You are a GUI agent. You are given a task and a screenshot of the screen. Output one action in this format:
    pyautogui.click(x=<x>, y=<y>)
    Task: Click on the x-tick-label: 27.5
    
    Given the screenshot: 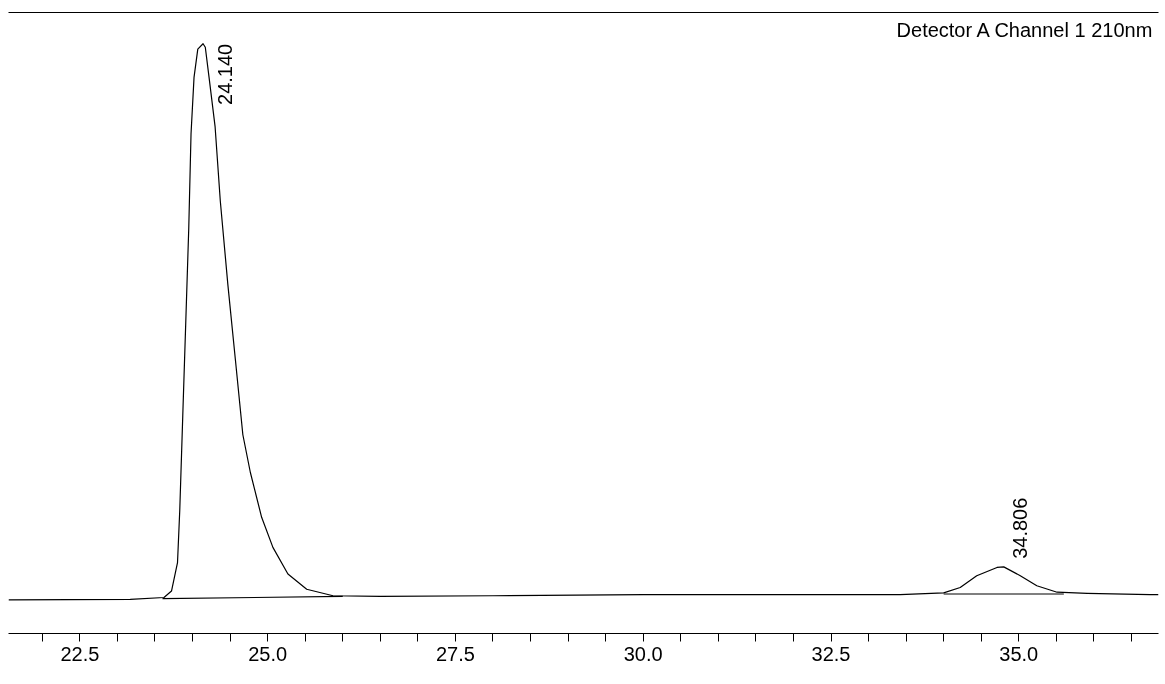 What is the action you would take?
    pyautogui.click(x=455, y=653)
    